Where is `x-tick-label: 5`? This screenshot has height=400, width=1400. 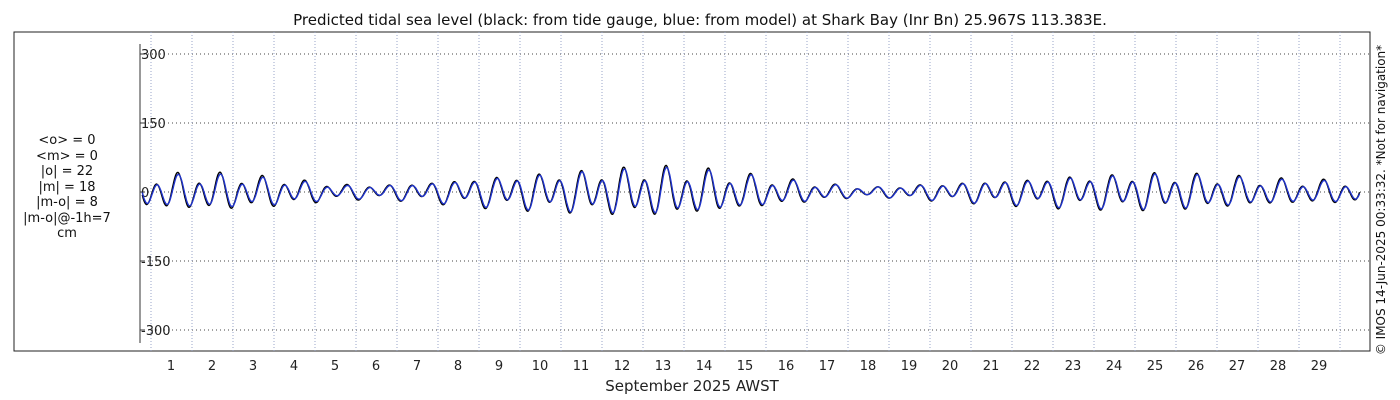
x-tick-label: 5 is located at coordinates (335, 366).